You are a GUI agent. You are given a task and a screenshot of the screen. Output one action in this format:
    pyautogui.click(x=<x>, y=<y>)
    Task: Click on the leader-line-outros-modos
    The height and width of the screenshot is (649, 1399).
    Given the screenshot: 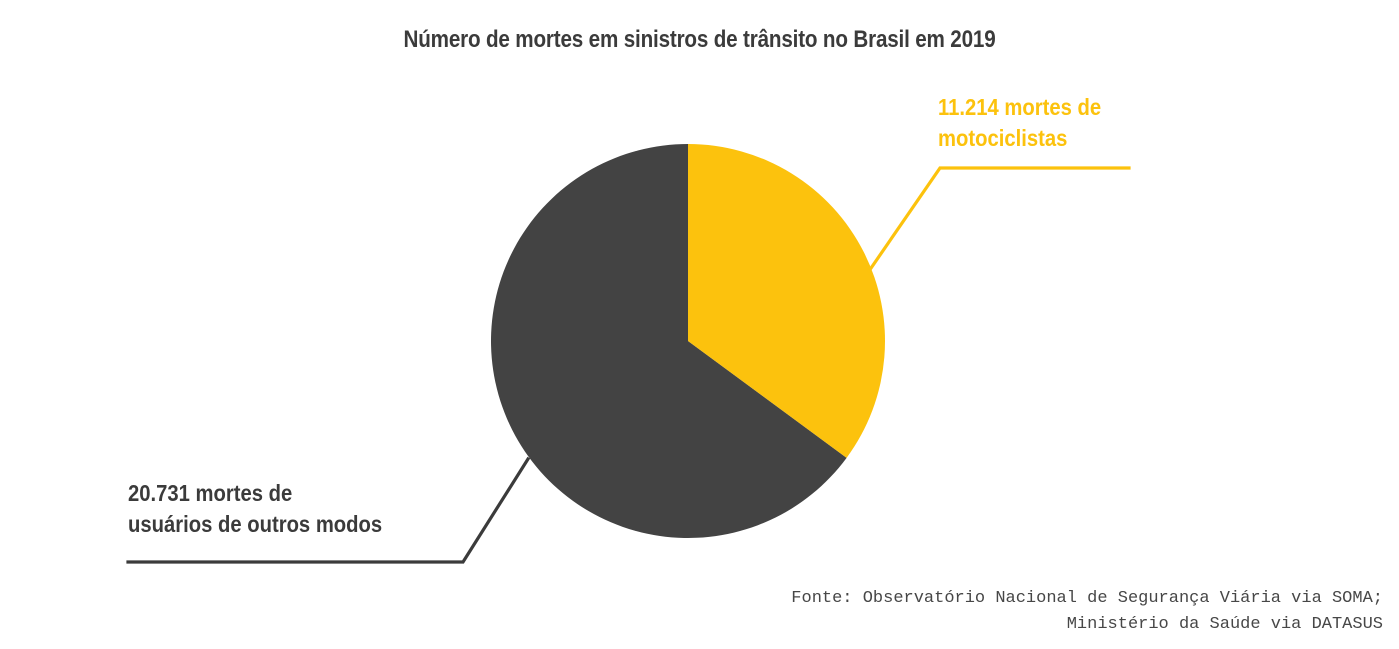 What is the action you would take?
    pyautogui.click(x=328, y=510)
    